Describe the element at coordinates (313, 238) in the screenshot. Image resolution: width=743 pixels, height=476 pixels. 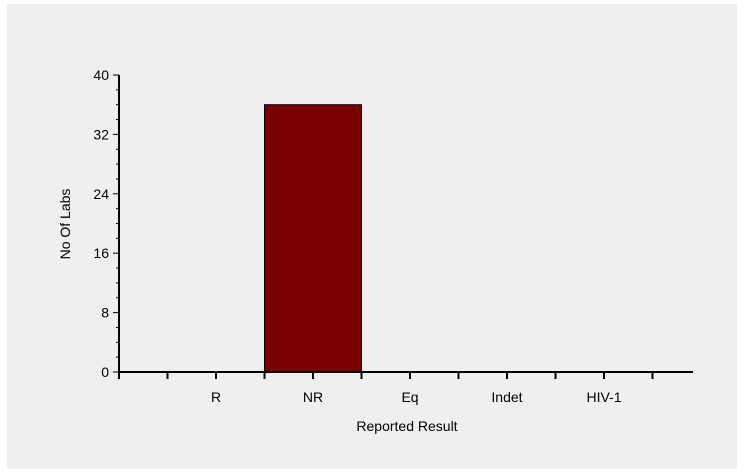
I see `bar-nr` at that location.